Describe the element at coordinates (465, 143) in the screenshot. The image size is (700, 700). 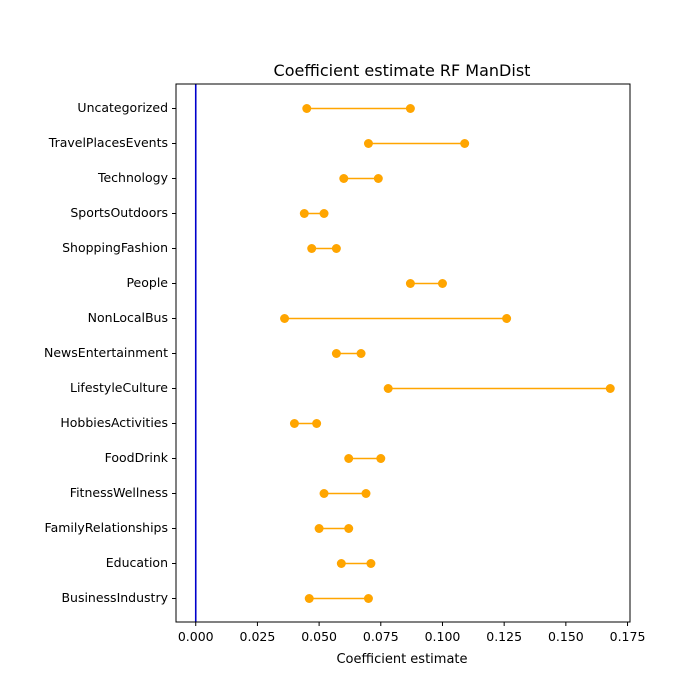
I see `range-high-point-travelplacesevents` at that location.